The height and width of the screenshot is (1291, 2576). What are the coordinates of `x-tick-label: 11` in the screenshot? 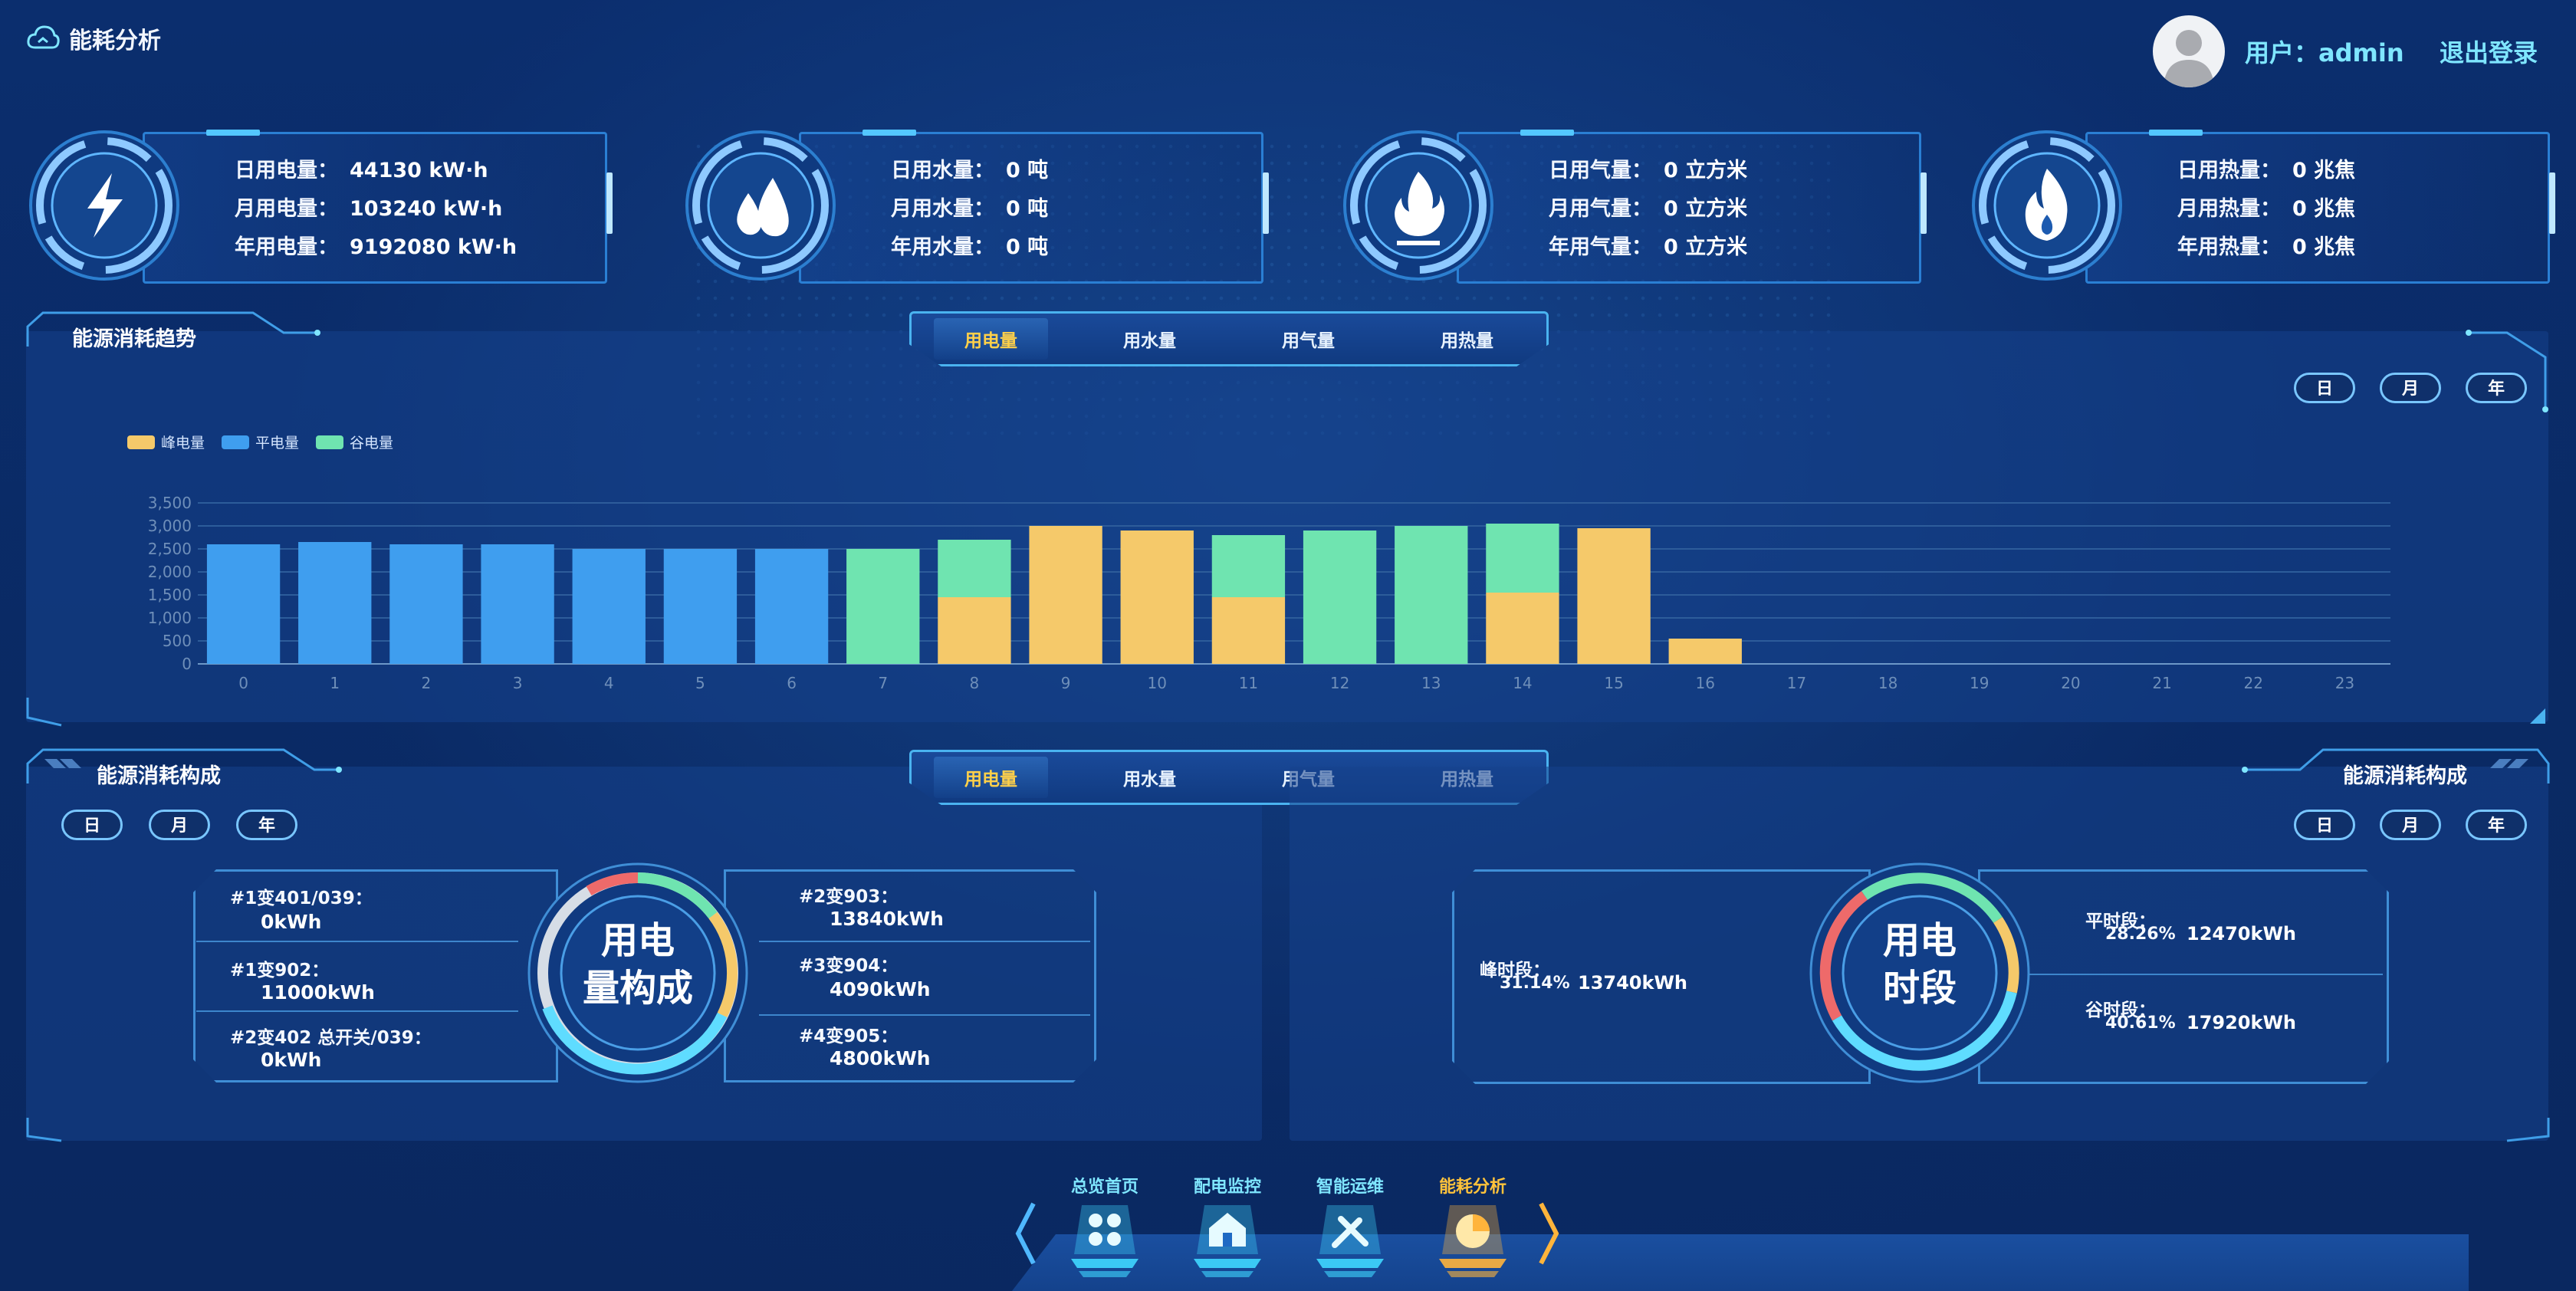 It's located at (1248, 683).